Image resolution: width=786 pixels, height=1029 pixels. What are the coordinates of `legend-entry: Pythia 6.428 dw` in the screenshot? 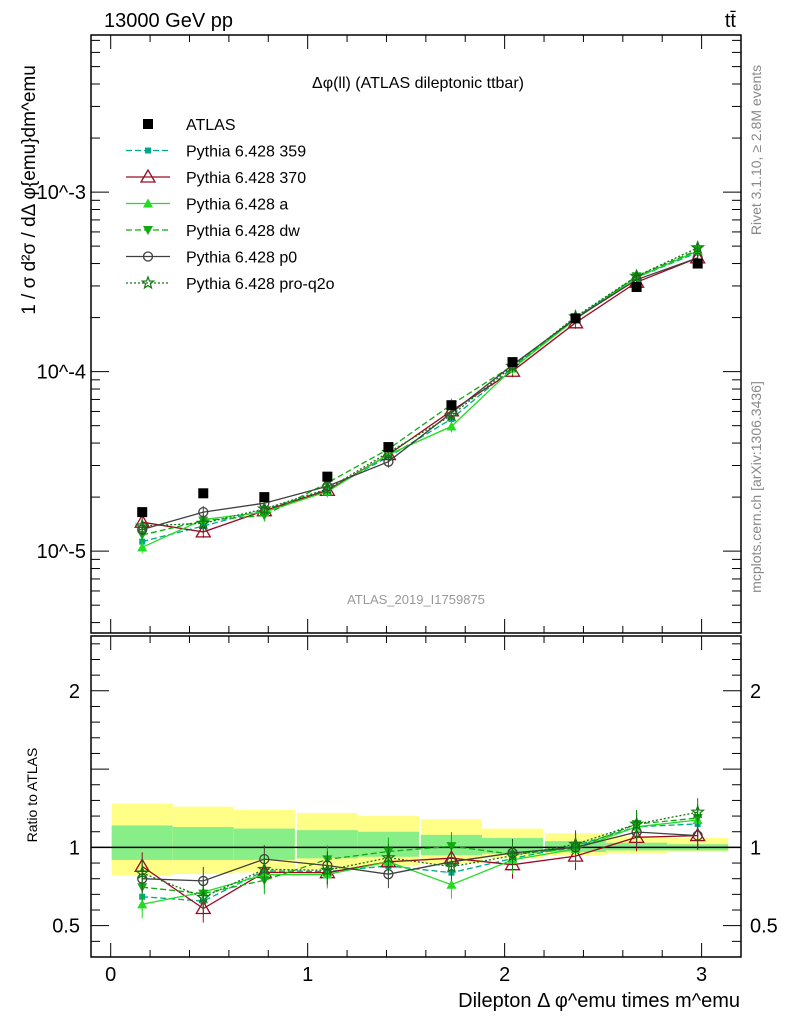 It's located at (243, 231).